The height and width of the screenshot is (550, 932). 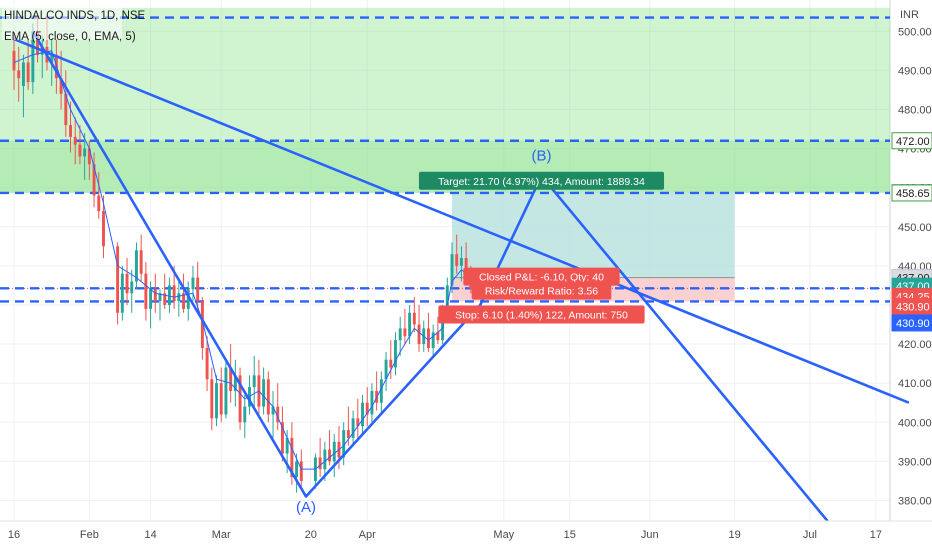 I want to click on time-tick-label: 17, so click(x=876, y=535).